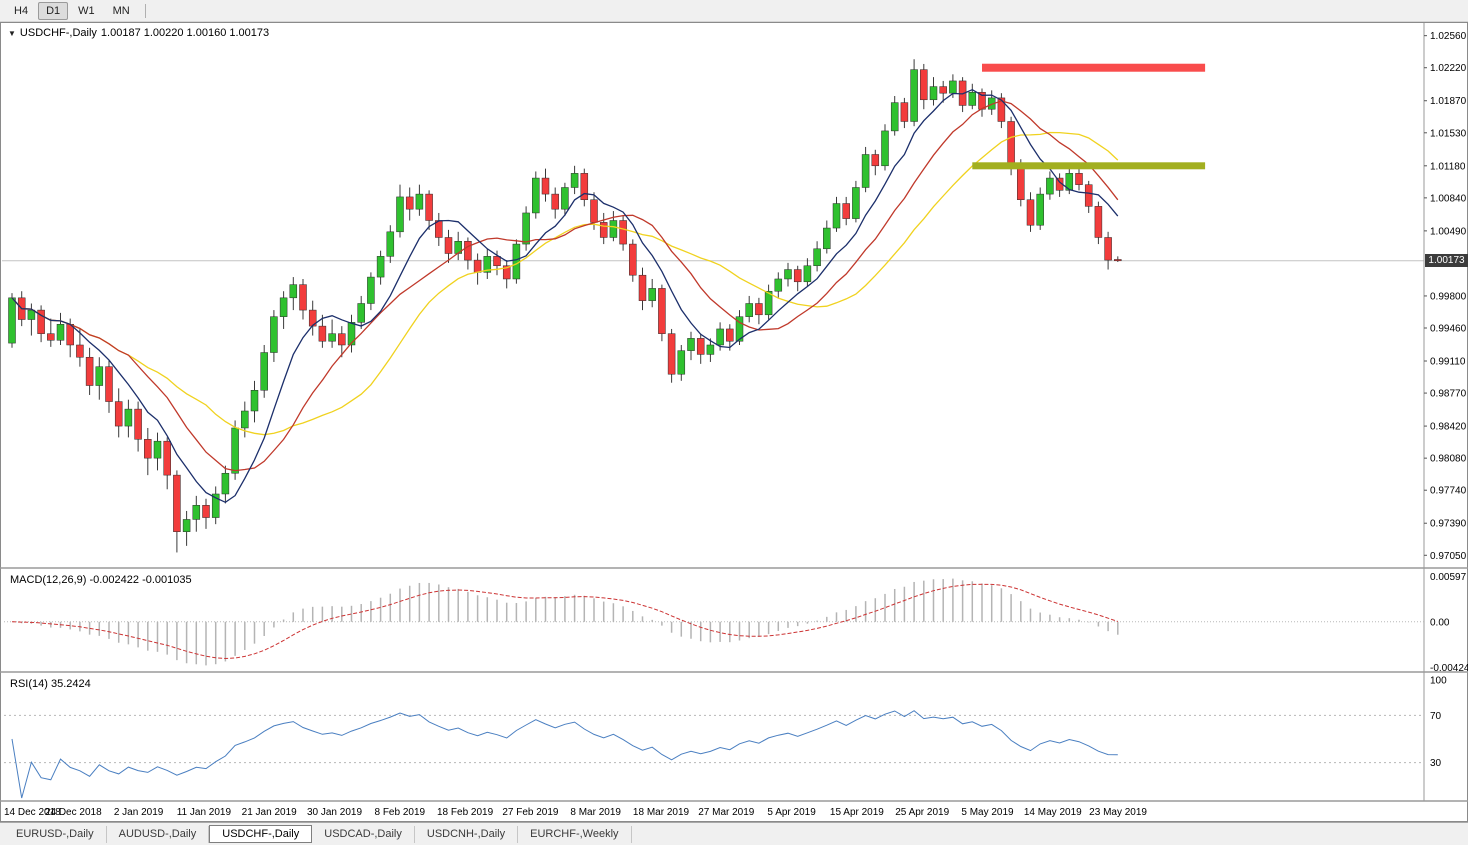  I want to click on svg-text: 21 Jan 2019, so click(269, 812).